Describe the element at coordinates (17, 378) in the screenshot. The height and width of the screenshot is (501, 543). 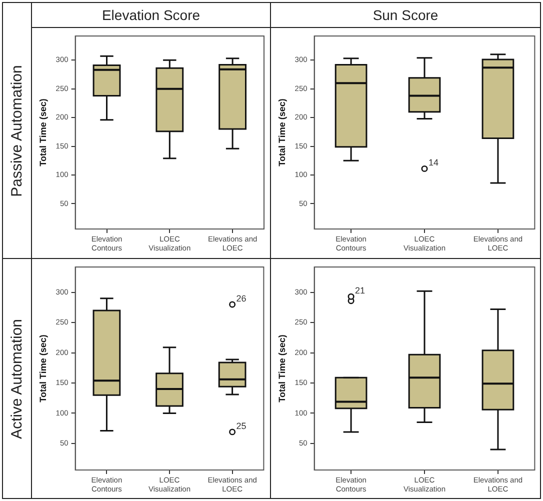
I see `text: Active Automation` at that location.